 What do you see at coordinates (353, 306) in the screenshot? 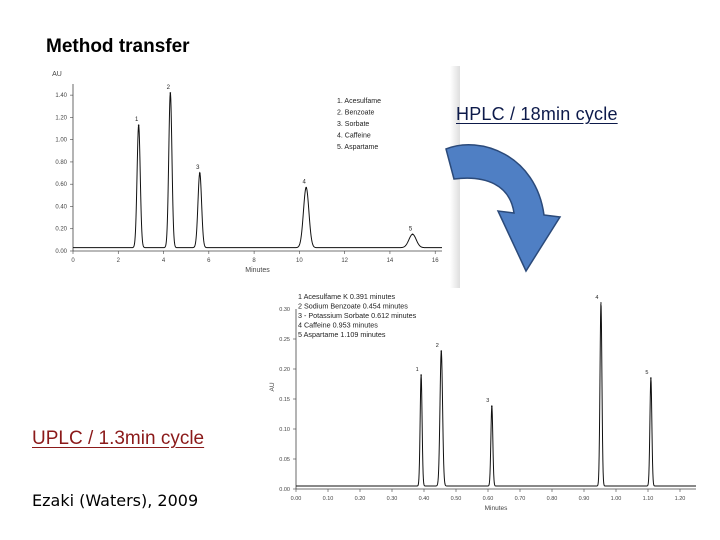
I see `legend-entry: 2 Sodium Benzoate 0.454 minutes` at bounding box center [353, 306].